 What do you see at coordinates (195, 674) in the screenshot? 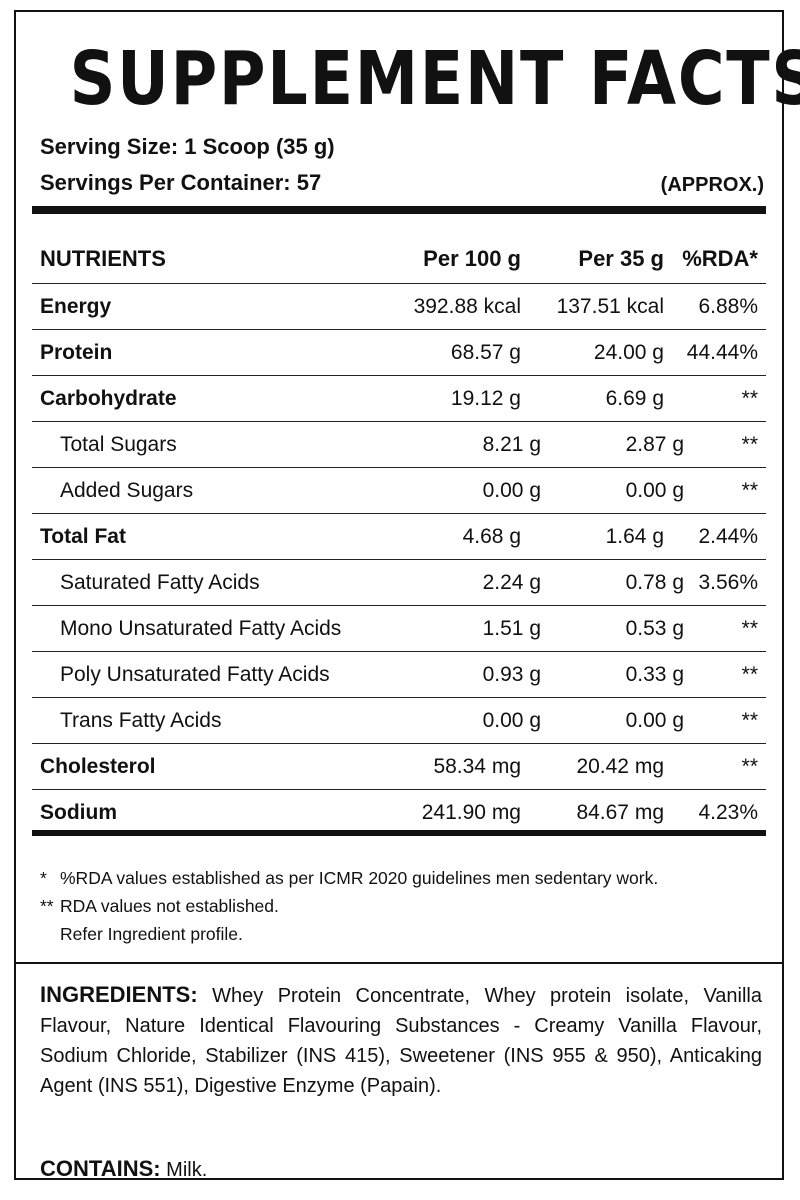
I see `nutrient-name: Poly Unsaturated Fatty Acids` at bounding box center [195, 674].